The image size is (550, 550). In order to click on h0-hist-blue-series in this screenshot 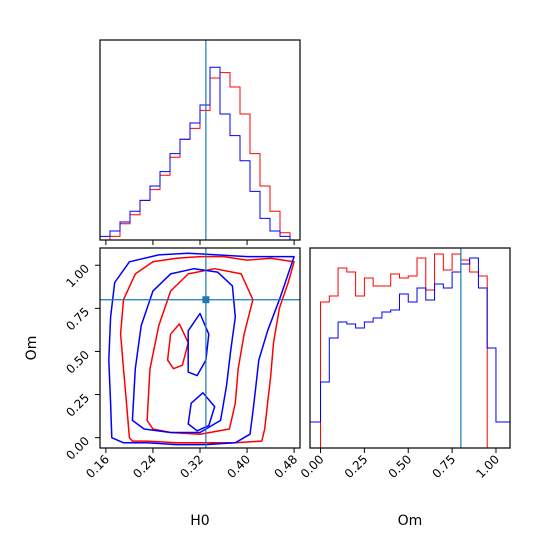, I will do `click(199, 153)`.